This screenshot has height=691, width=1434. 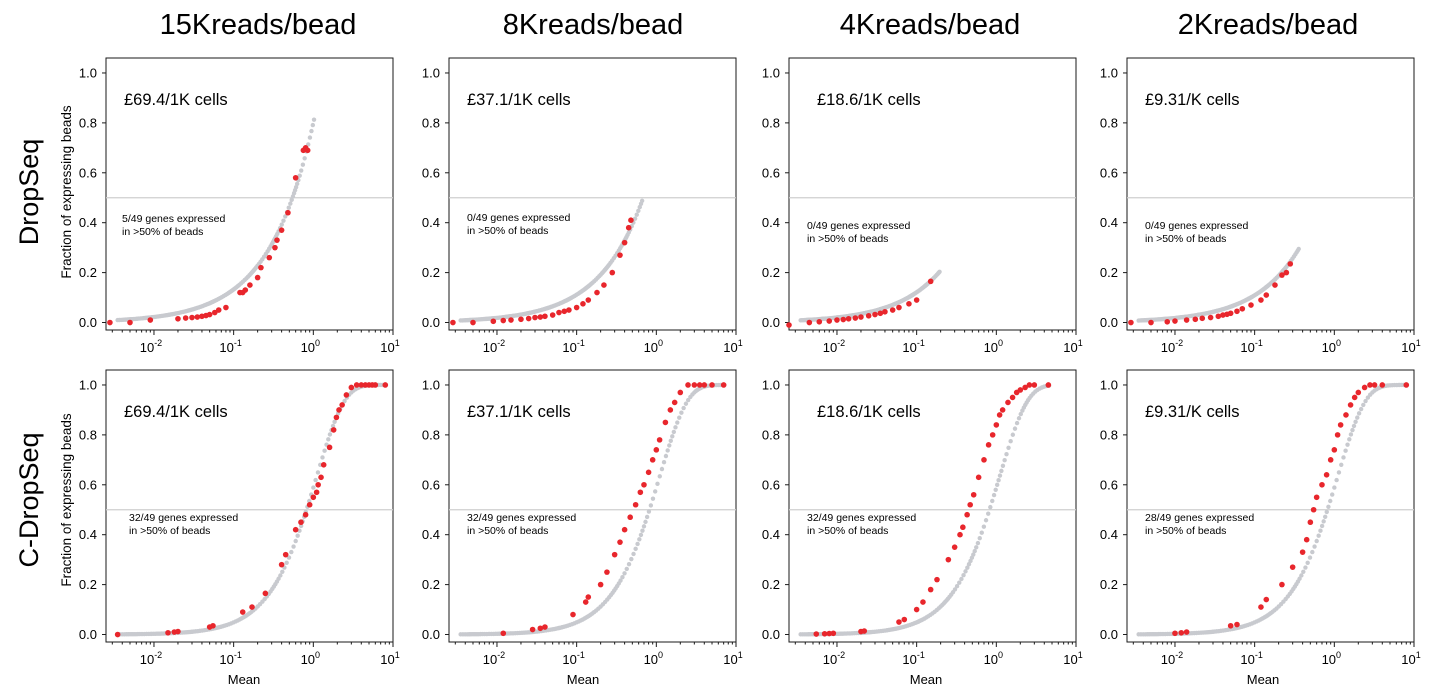 I want to click on y-tick-label: 1.0, so click(x=431, y=72).